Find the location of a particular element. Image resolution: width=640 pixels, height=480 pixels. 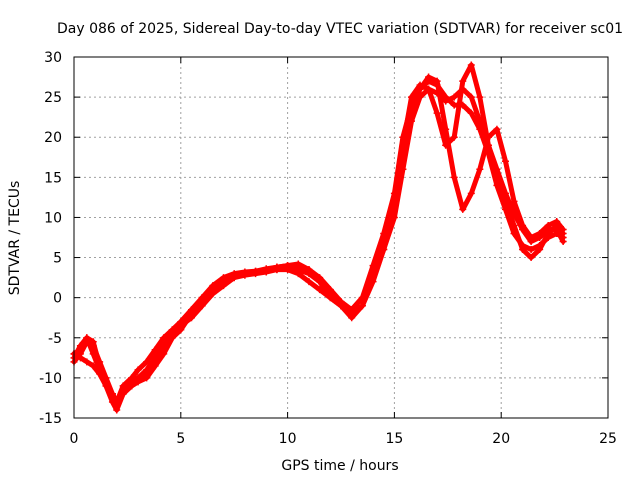

y-tick-label: 10 is located at coordinates (53, 218).